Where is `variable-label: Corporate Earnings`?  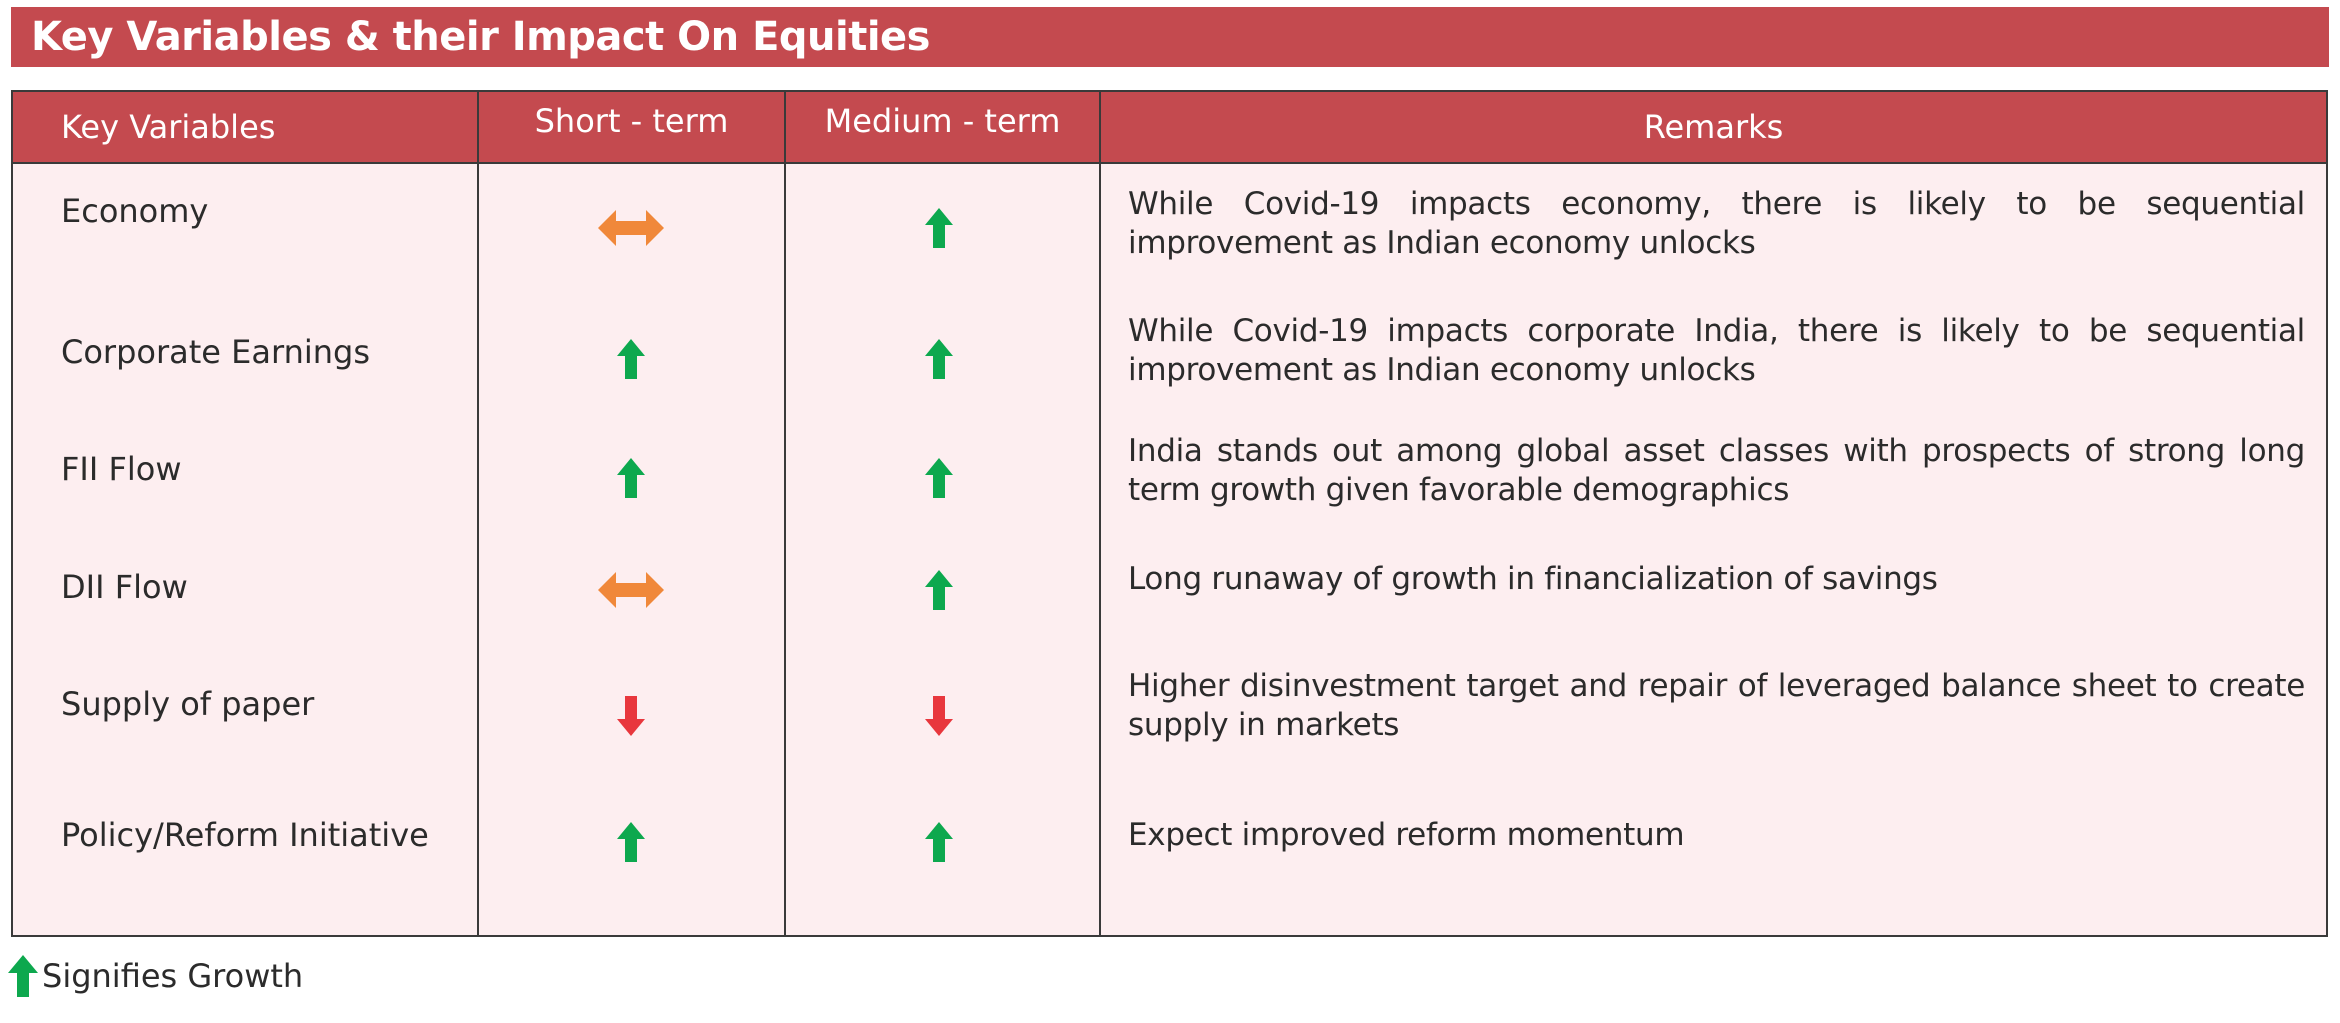
variable-label: Corporate Earnings is located at coordinates (215, 352).